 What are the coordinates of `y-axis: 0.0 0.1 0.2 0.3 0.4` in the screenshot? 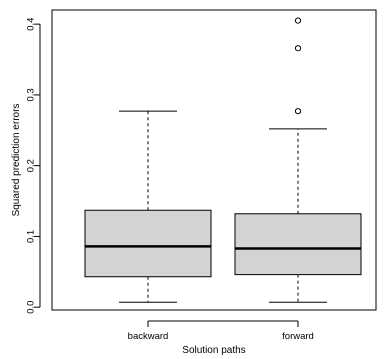 It's located at (33, 166).